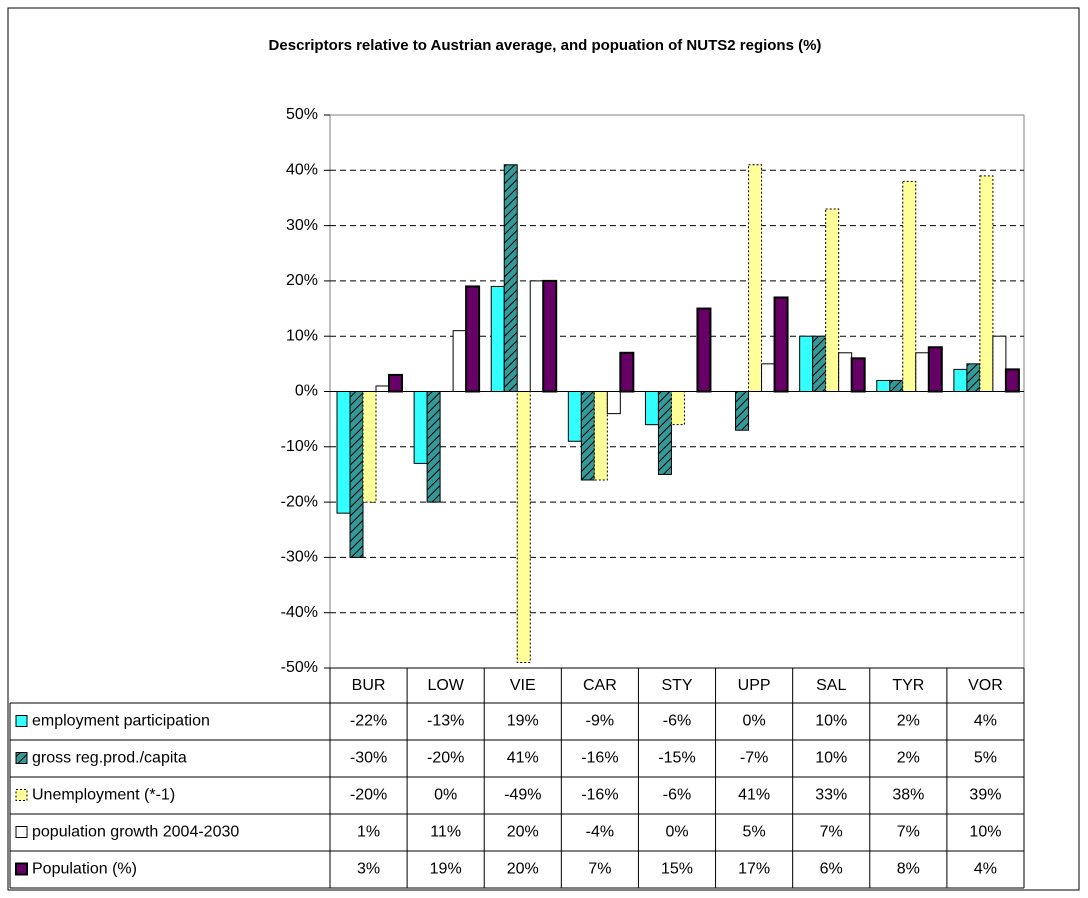  I want to click on x-tick-label: UPP, so click(754, 685).